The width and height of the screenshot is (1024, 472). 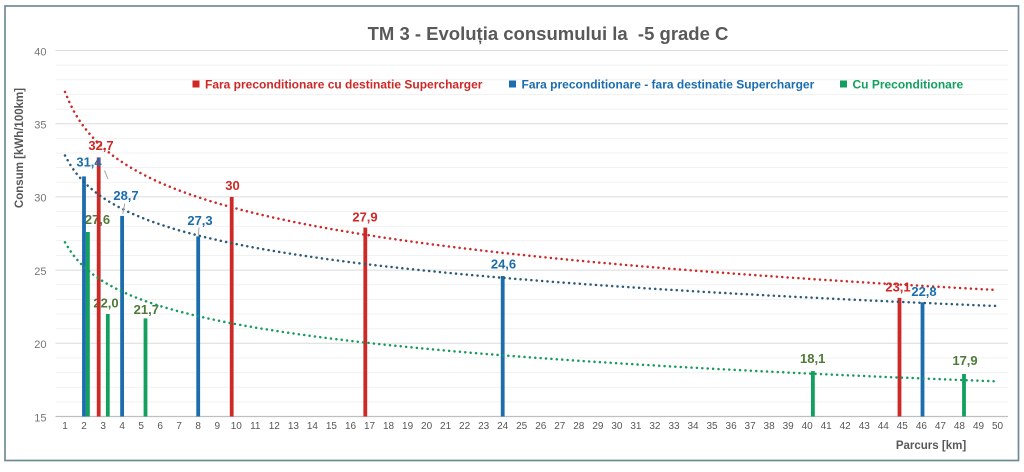 What do you see at coordinates (141, 426) in the screenshot?
I see `svg-text: 5` at bounding box center [141, 426].